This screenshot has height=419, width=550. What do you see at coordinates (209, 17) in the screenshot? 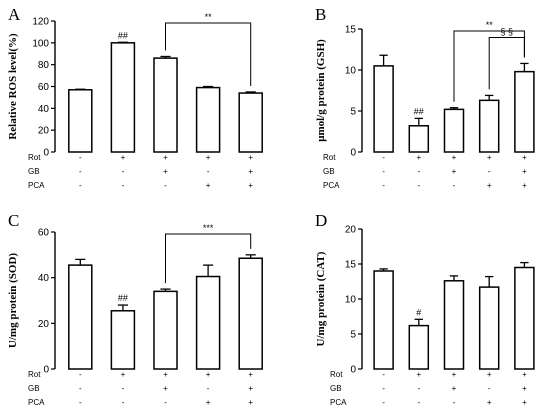
I see `bracket-label: **` at bounding box center [209, 17].